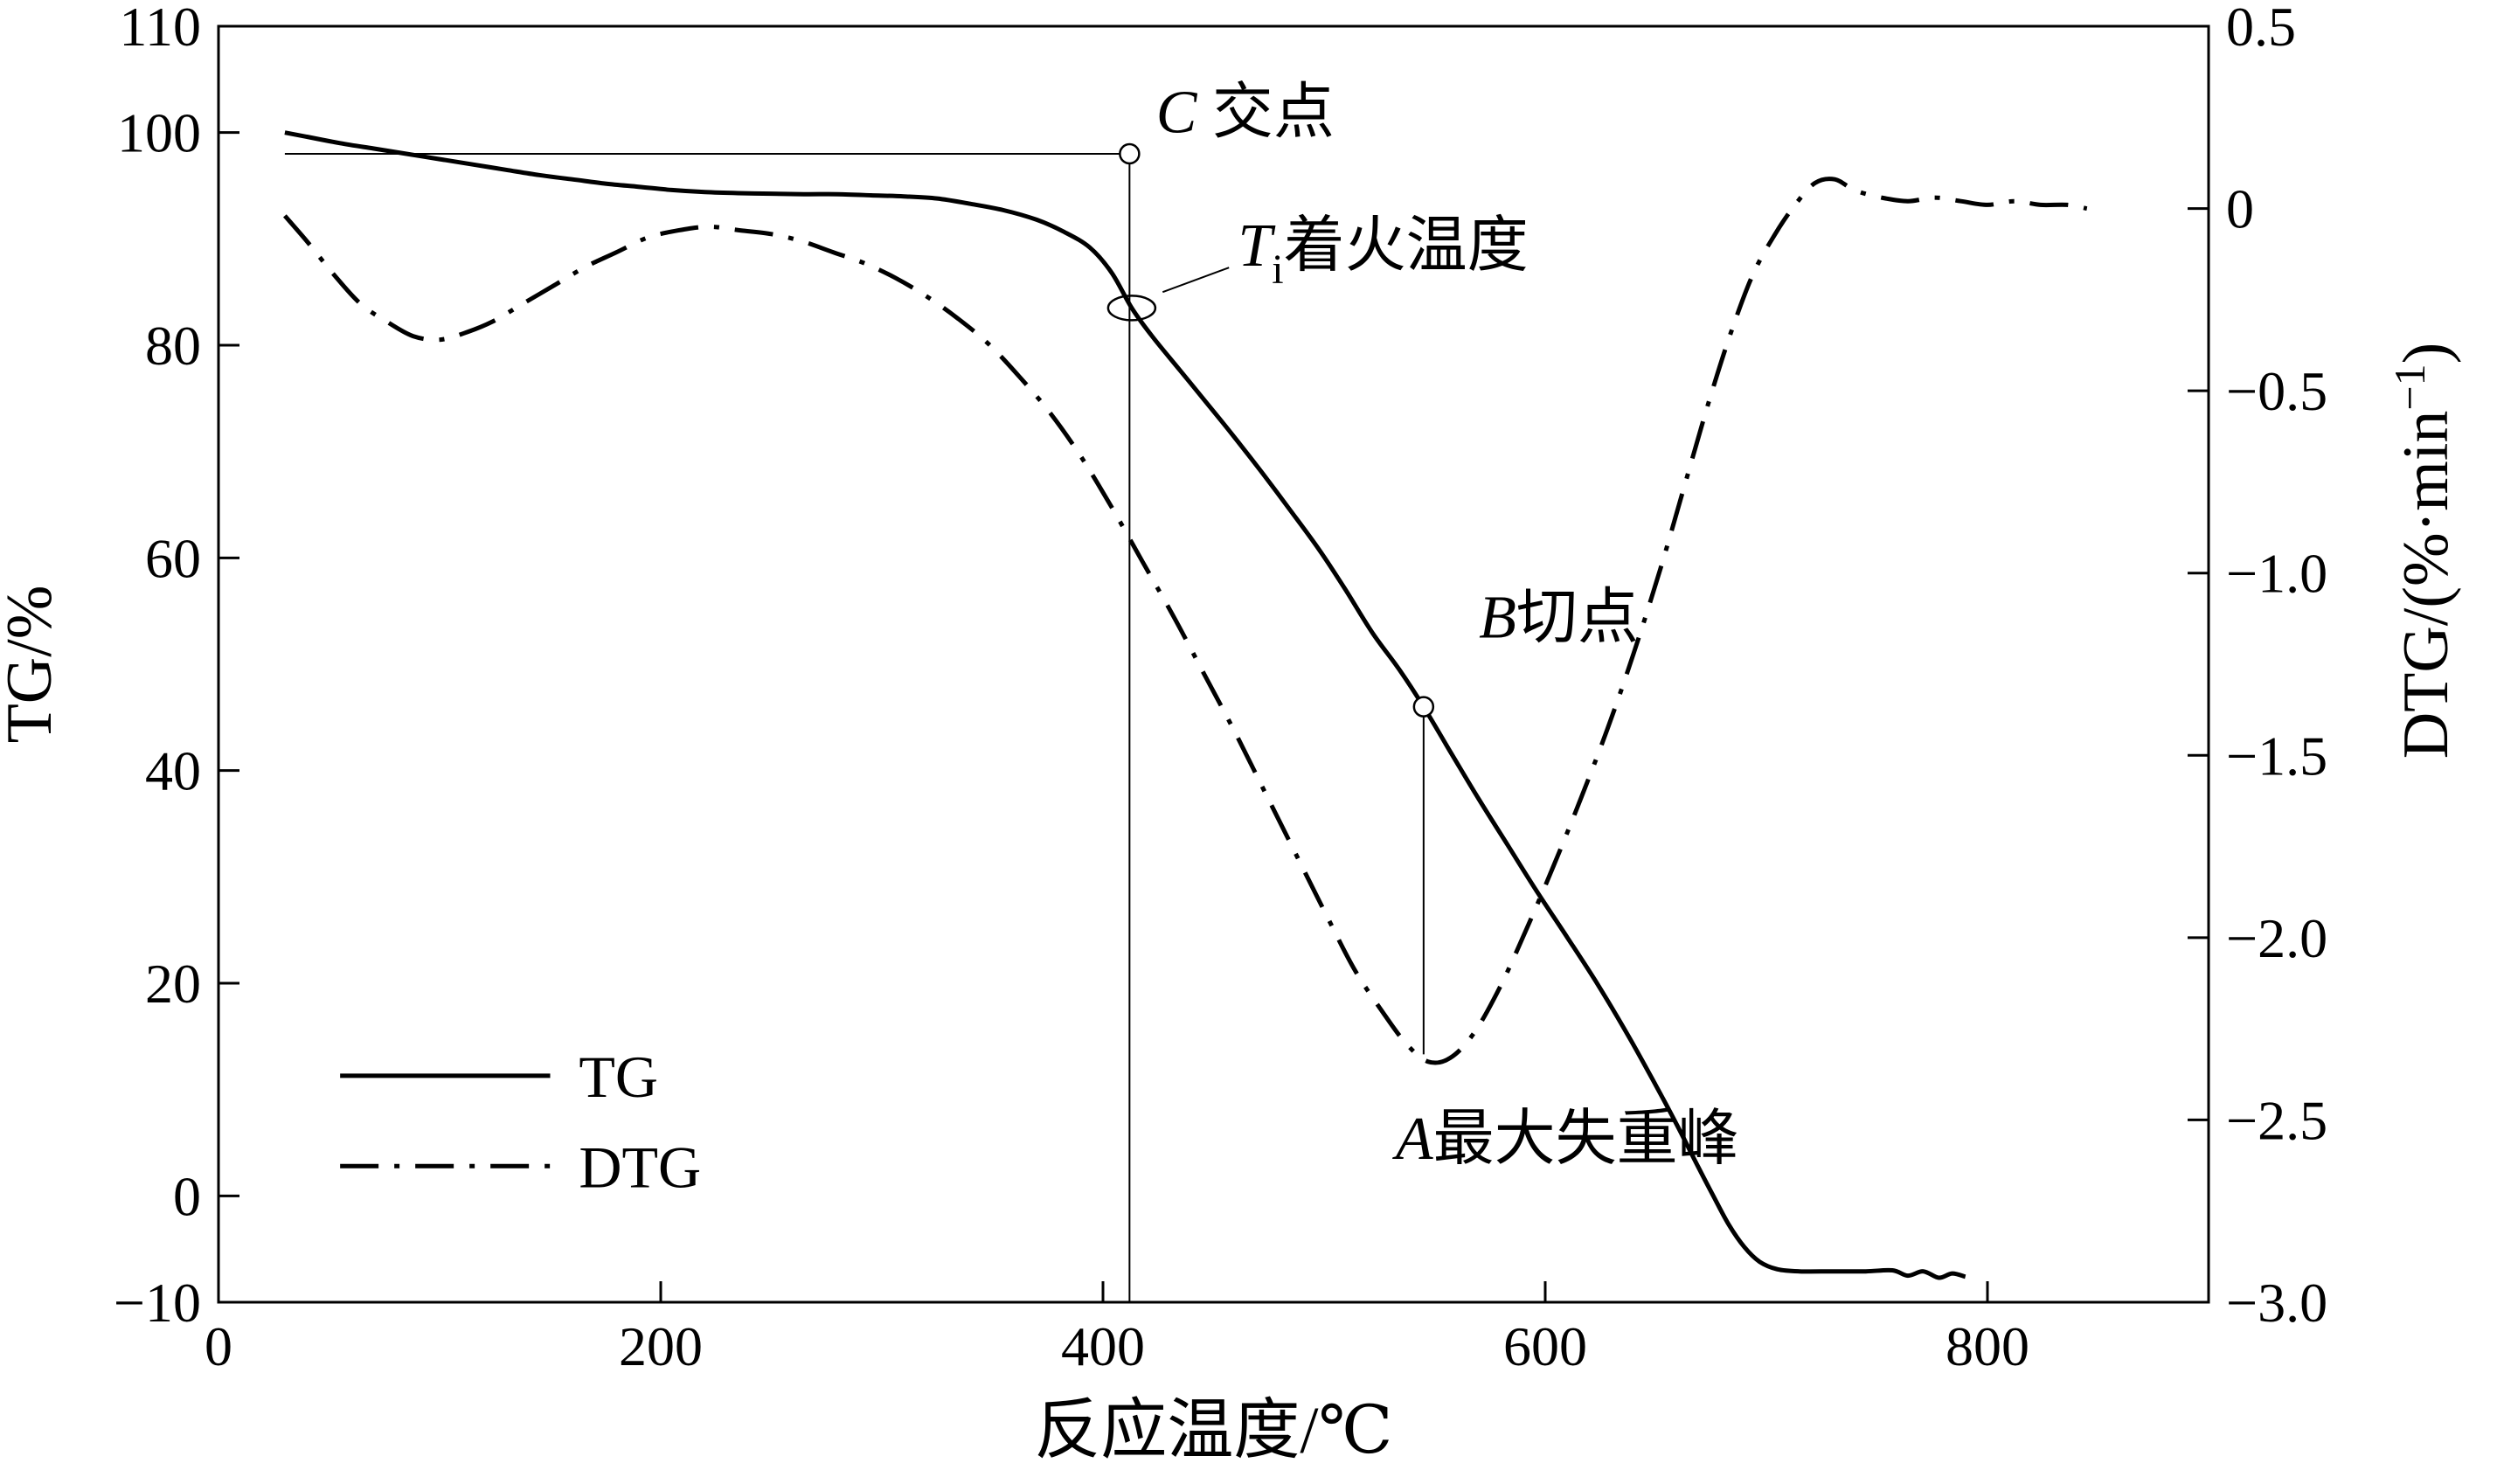  I want to click on x-tick-label: 600, so click(1545, 1346).